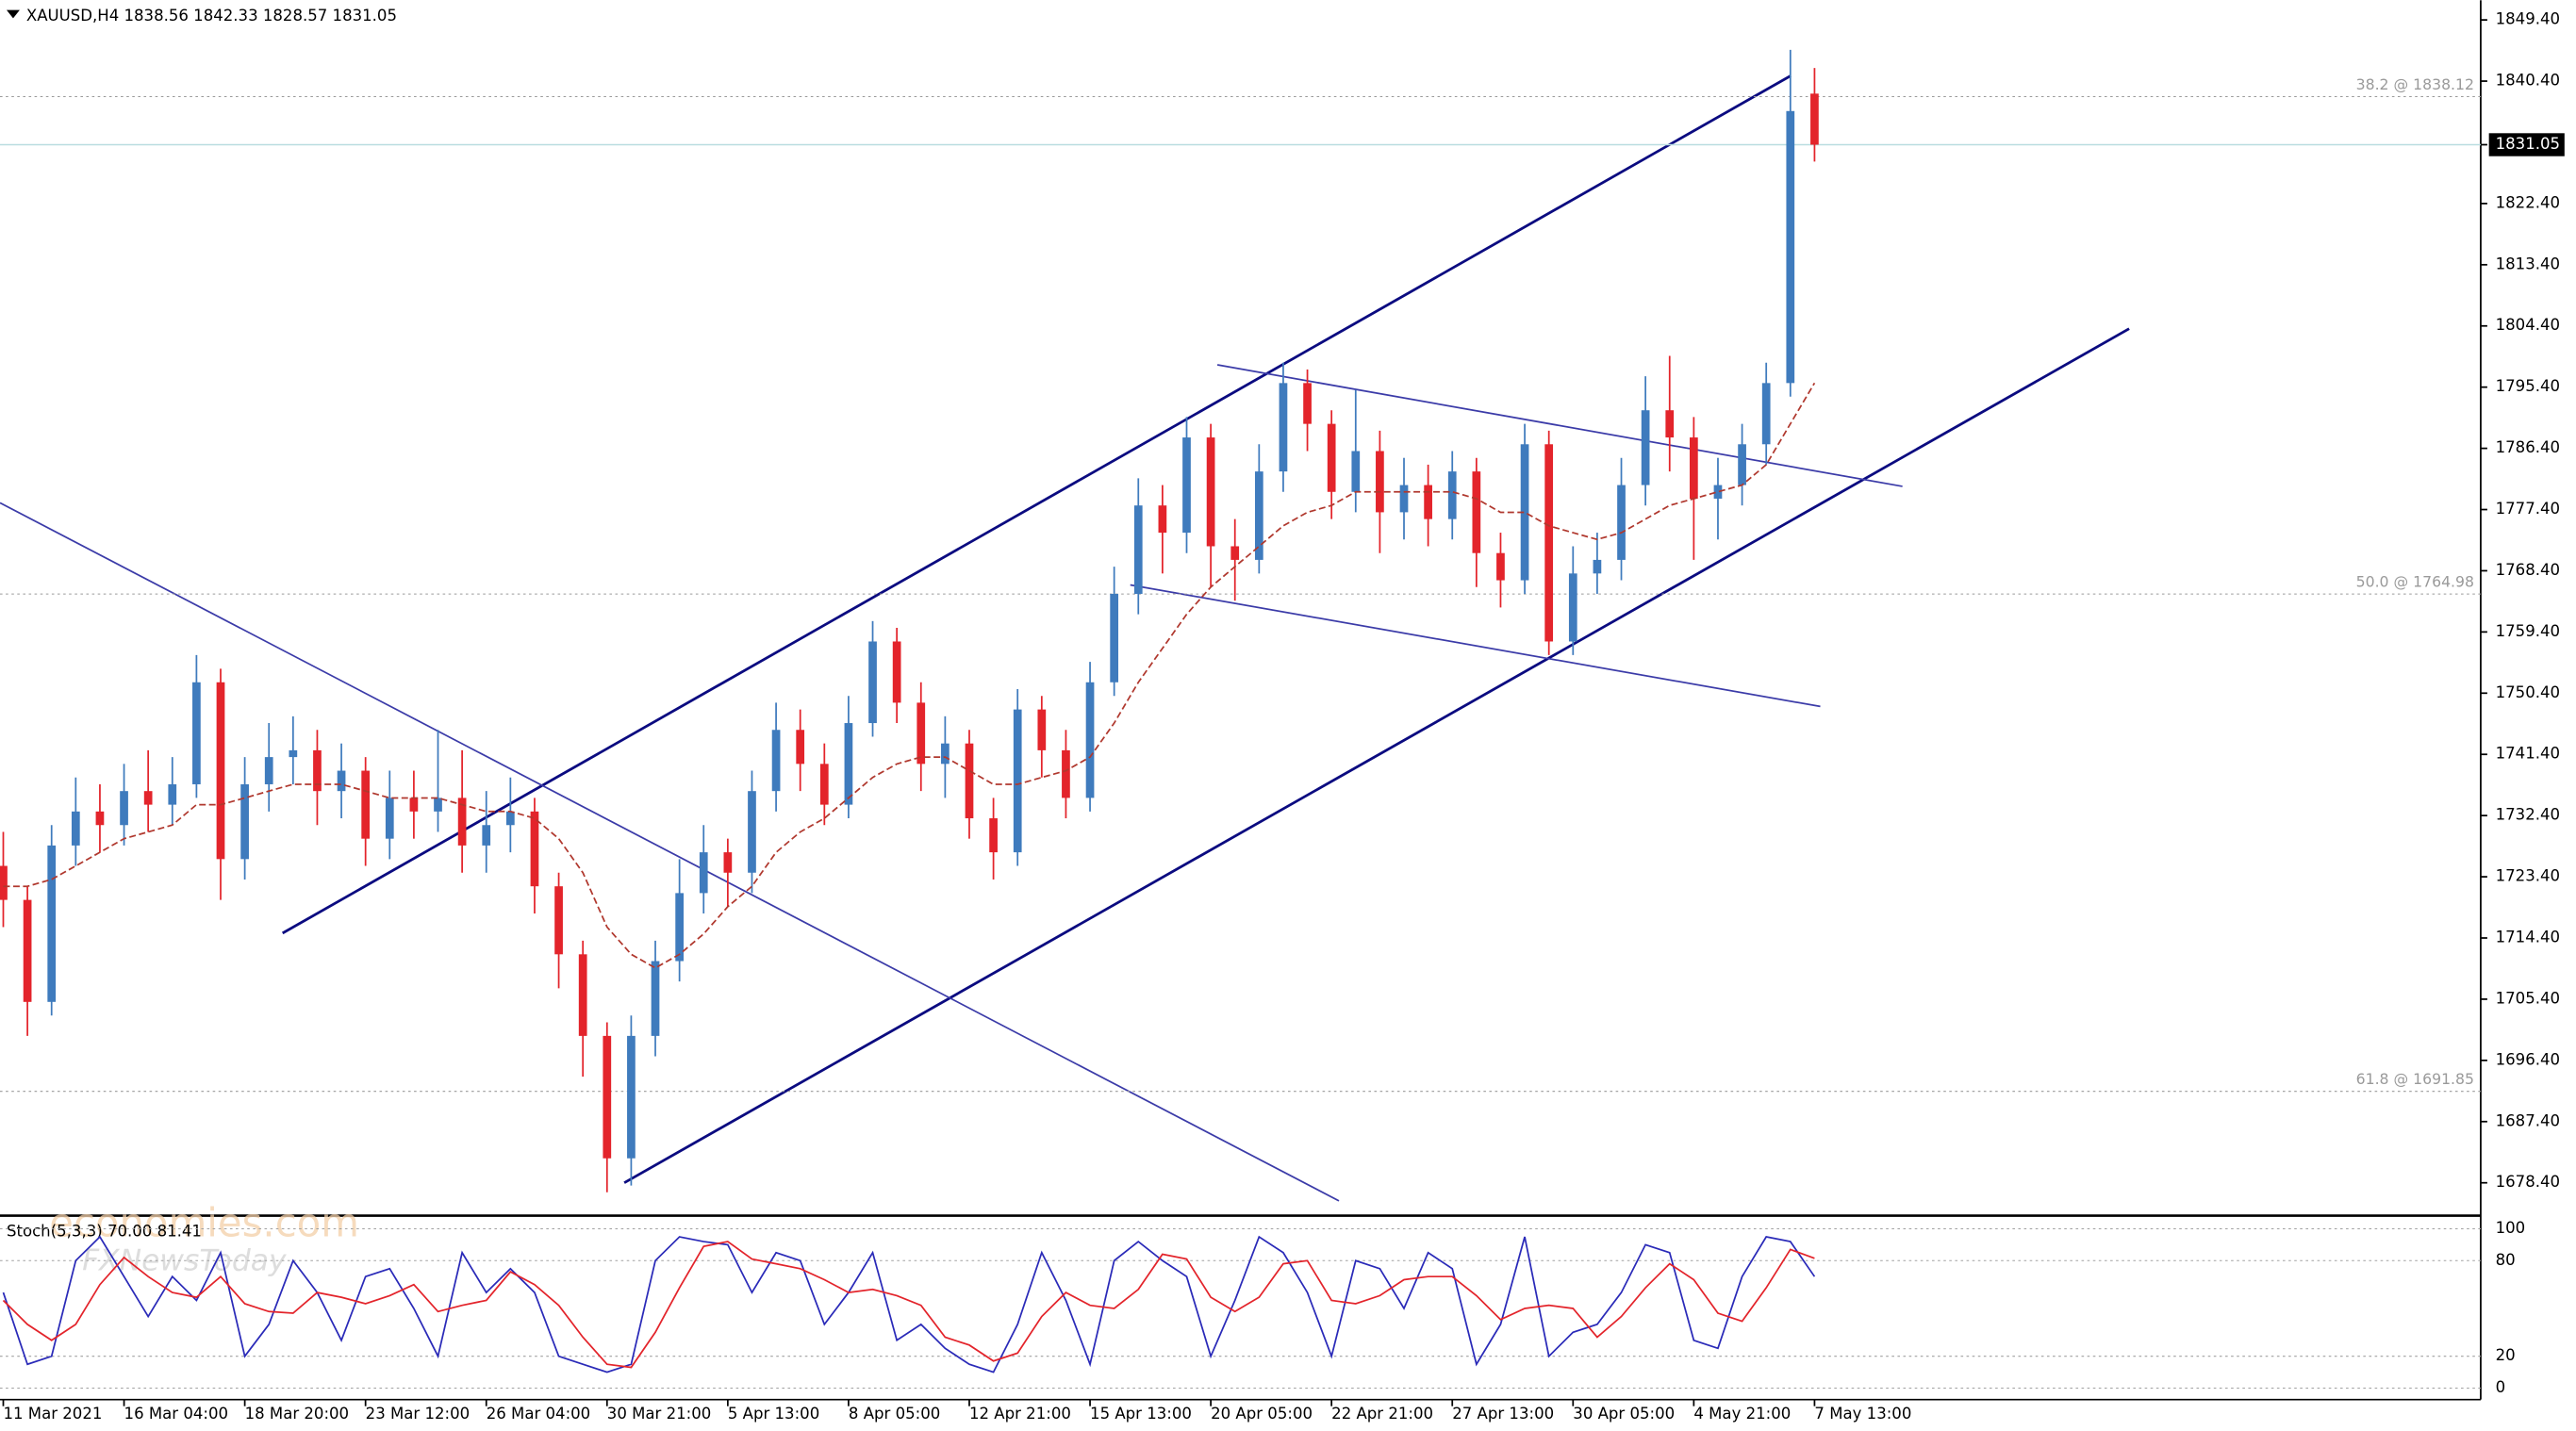 This screenshot has height=1431, width=2576. Describe the element at coordinates (1382, 1414) in the screenshot. I see `x-tick-label: 22 Apr 21:00` at that location.